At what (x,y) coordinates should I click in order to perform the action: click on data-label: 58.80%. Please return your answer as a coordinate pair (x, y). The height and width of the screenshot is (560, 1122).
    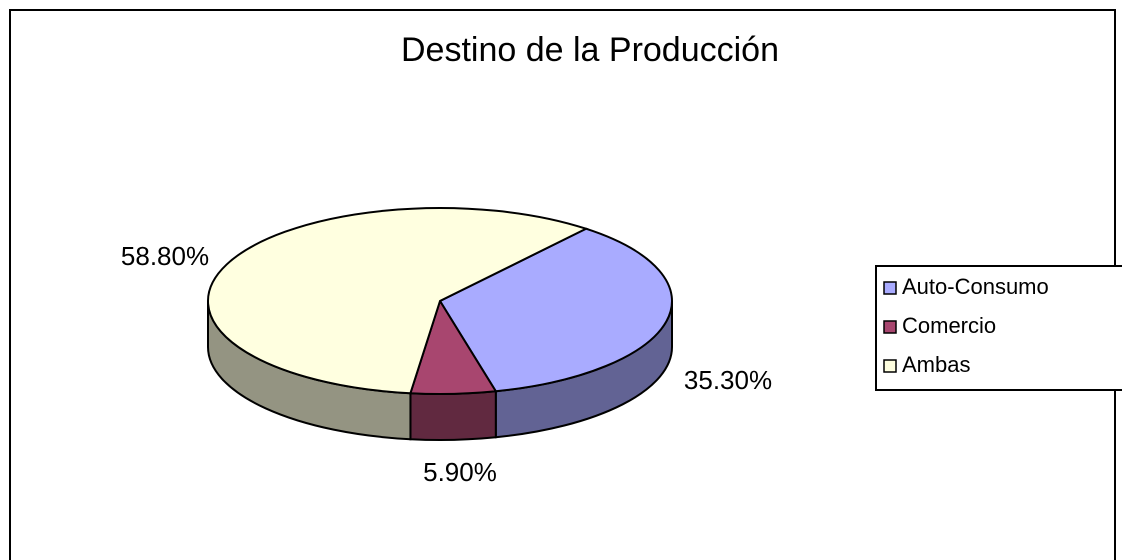
    Looking at the image, I should click on (165, 256).